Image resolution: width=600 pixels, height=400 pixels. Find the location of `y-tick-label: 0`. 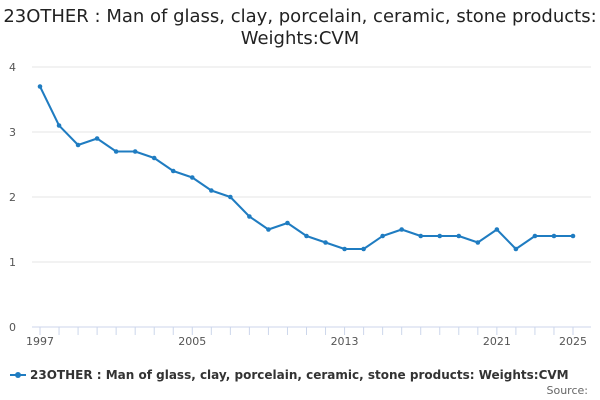

y-tick-label: 0 is located at coordinates (12, 327).